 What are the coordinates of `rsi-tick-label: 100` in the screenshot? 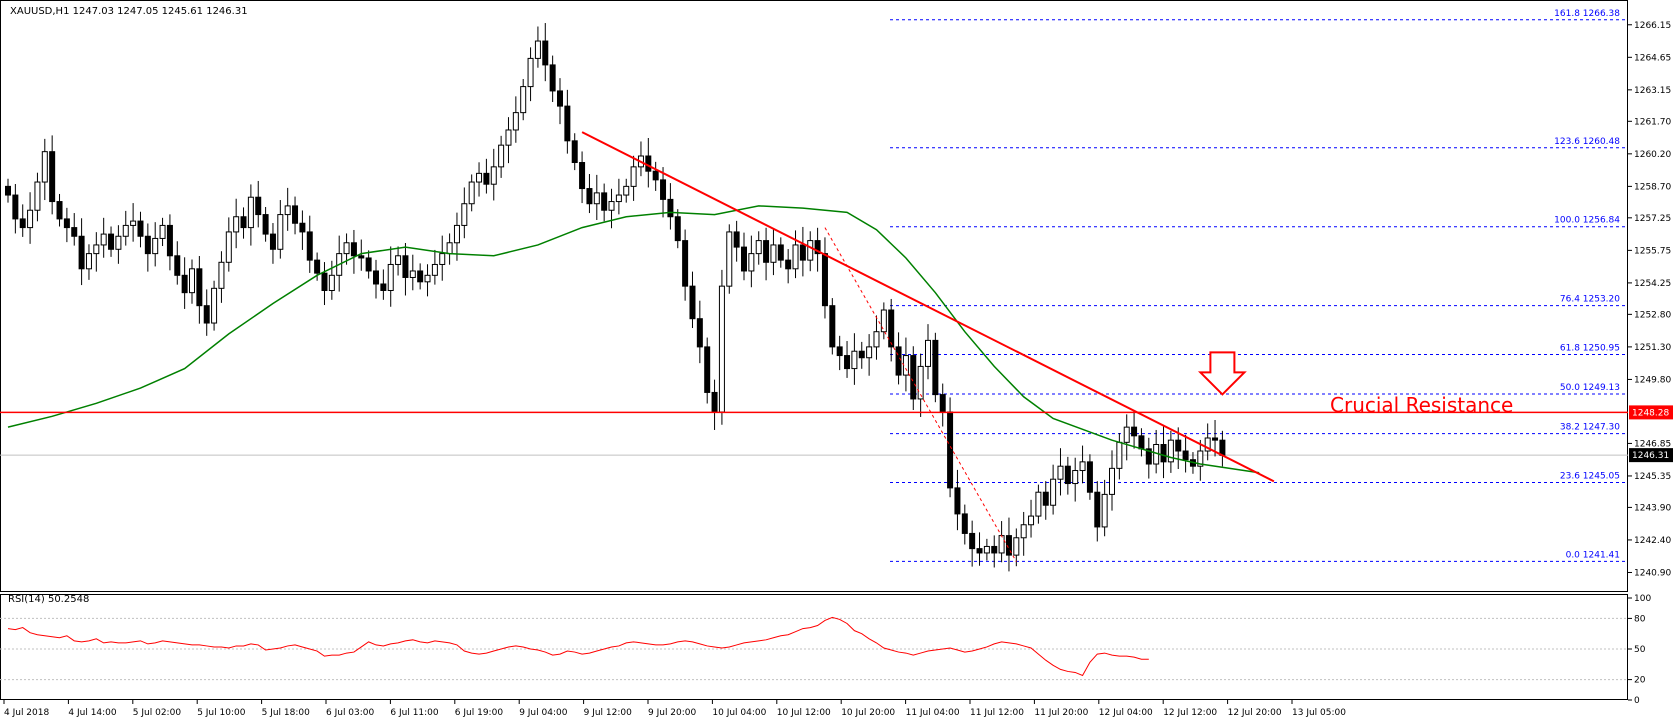 It's located at (1642, 599).